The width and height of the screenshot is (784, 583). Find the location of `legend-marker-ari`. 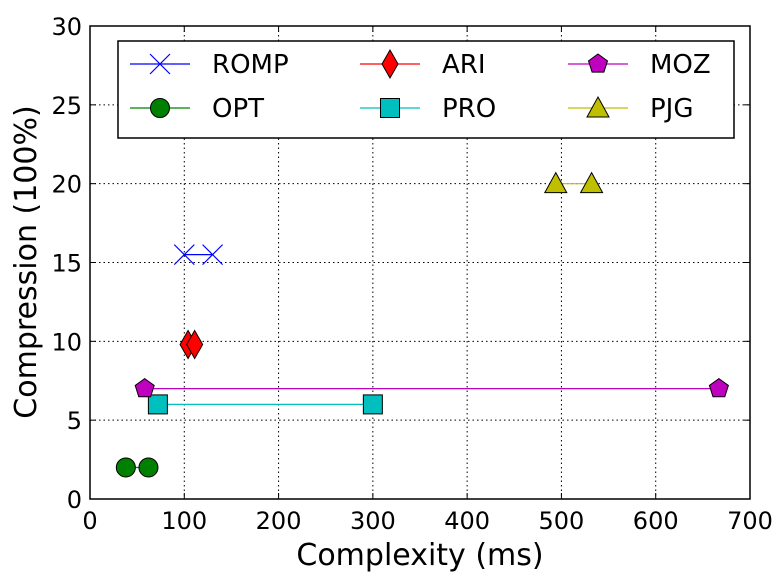

legend-marker-ari is located at coordinates (390, 64).